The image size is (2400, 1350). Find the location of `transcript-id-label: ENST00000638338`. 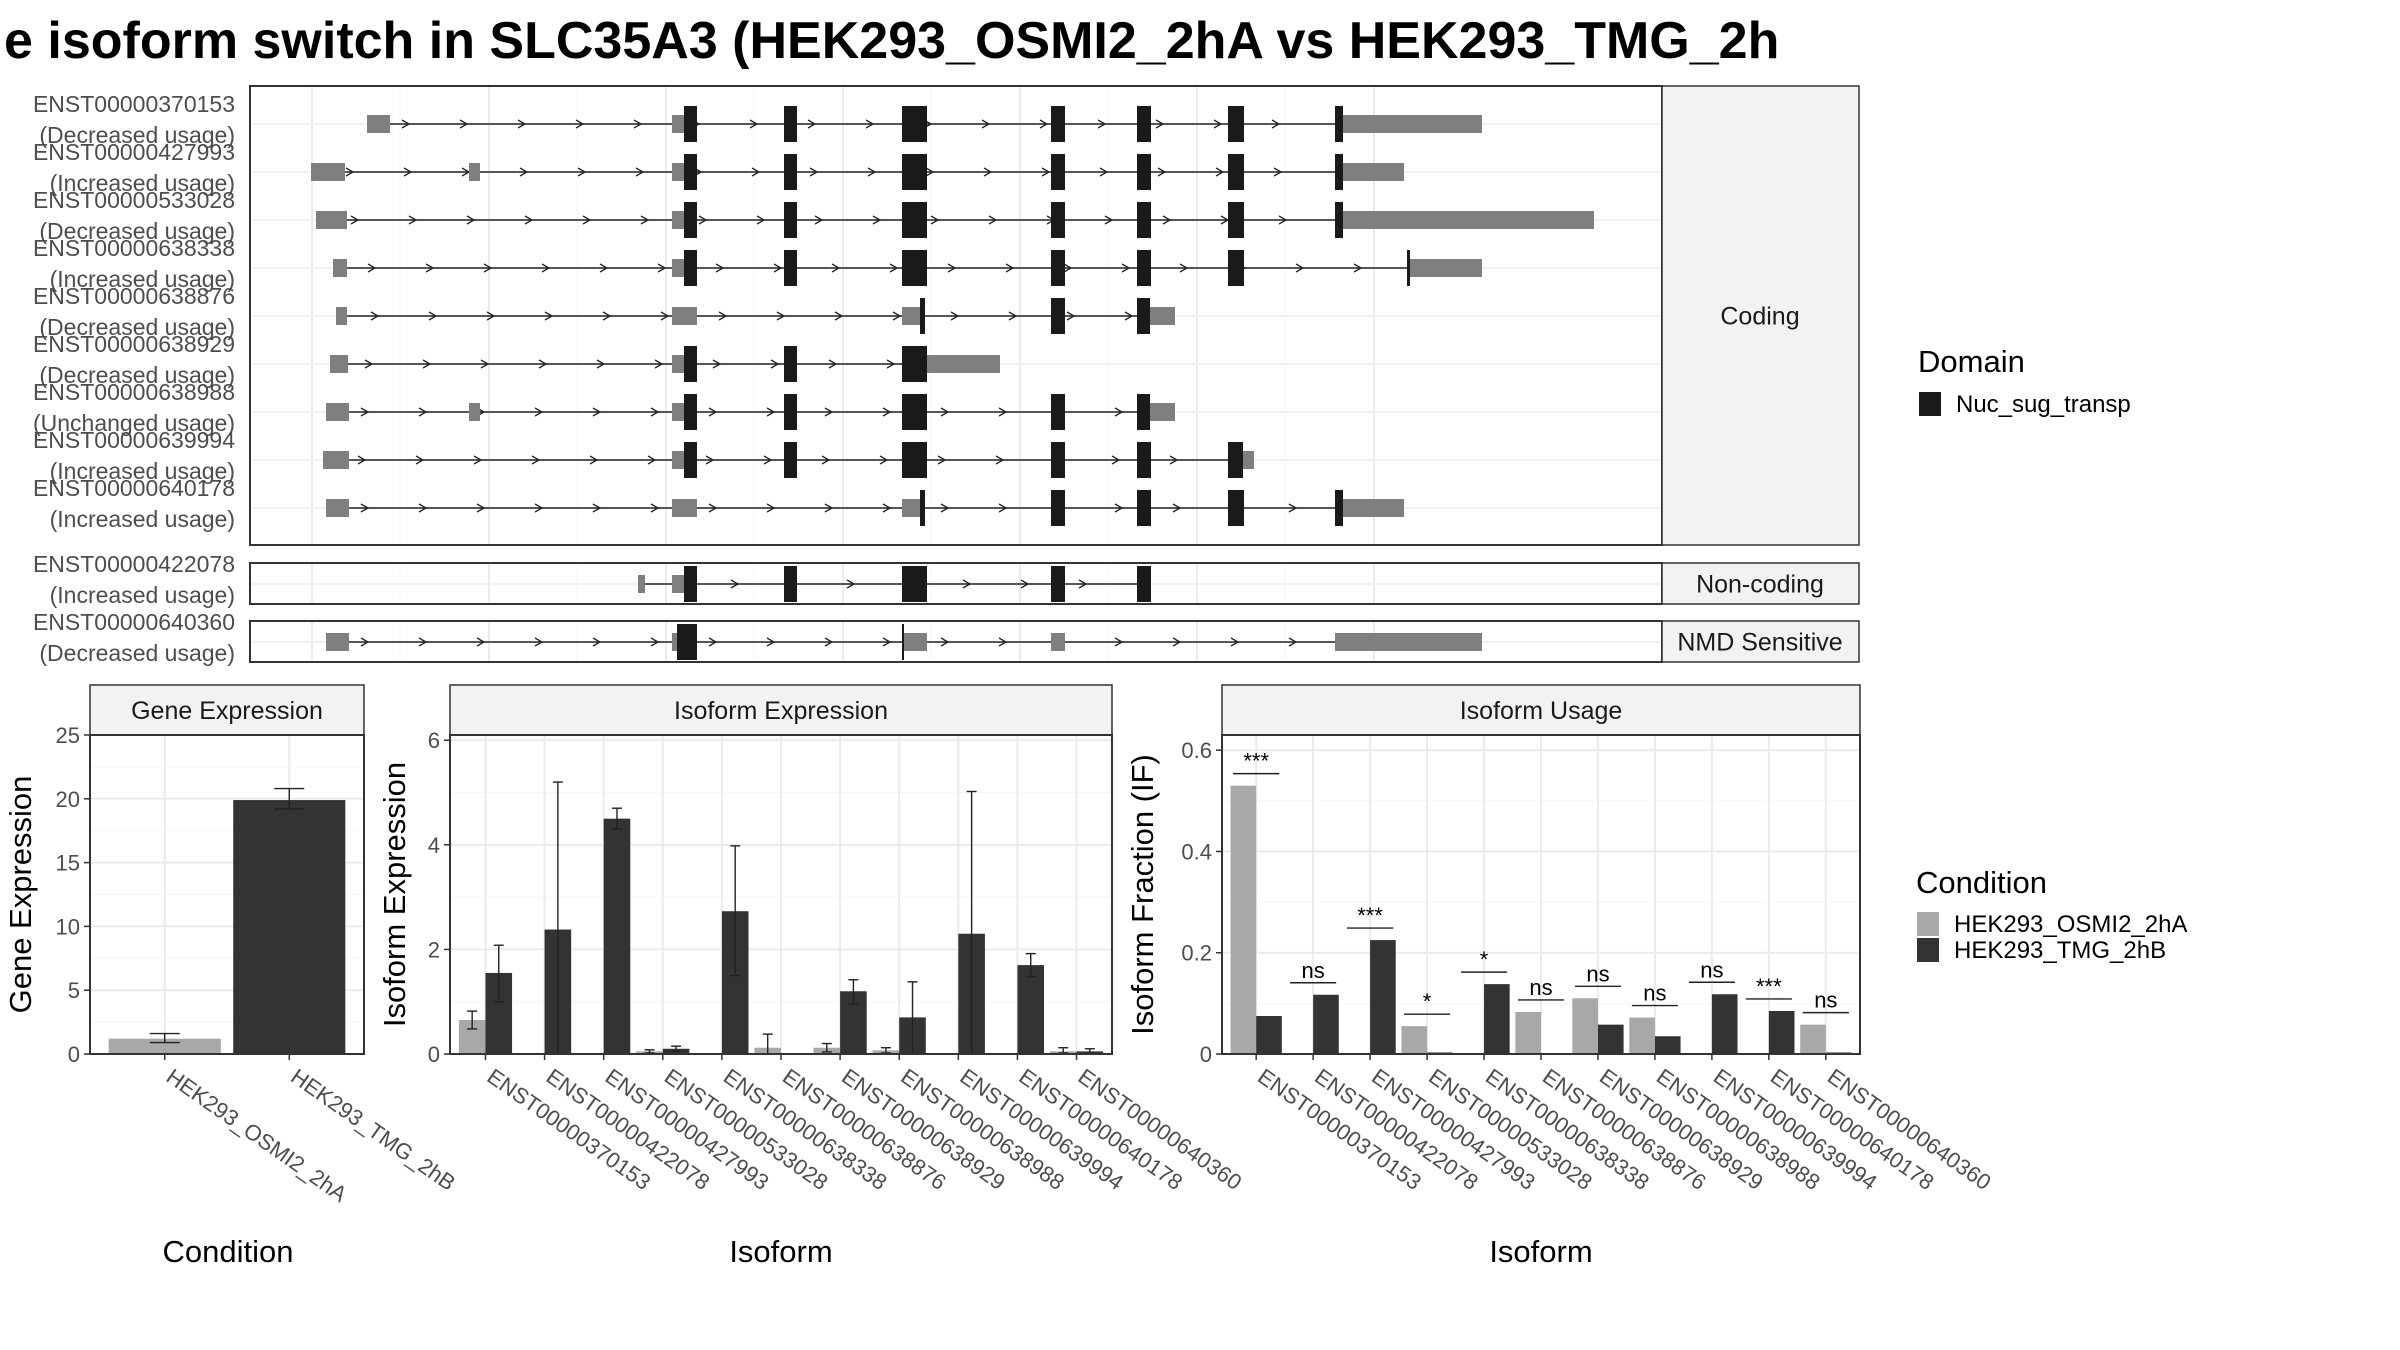

transcript-id-label: ENST00000638338 is located at coordinates (134, 248).